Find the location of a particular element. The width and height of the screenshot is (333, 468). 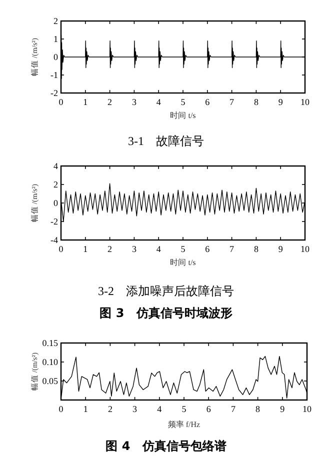

y-tick-label: -4 is located at coordinates (54, 240).